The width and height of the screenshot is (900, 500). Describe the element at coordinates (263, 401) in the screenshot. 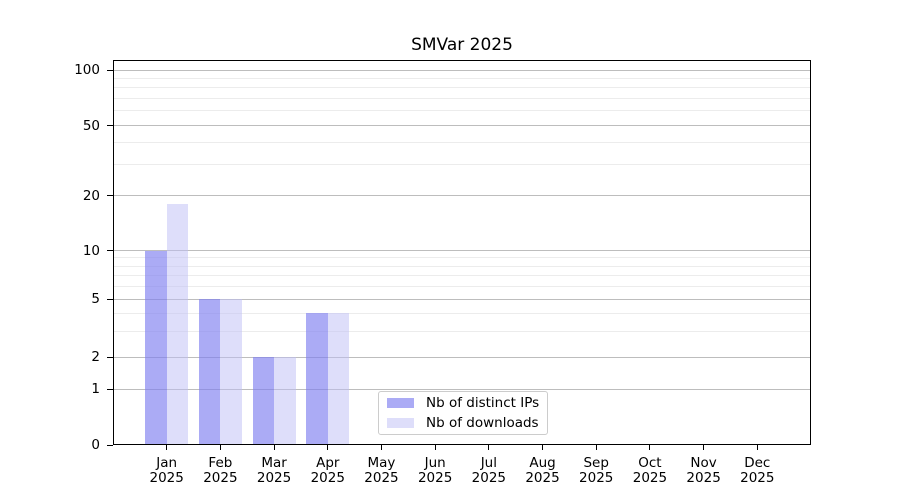

I see `bar-distinct-ips-mar` at that location.